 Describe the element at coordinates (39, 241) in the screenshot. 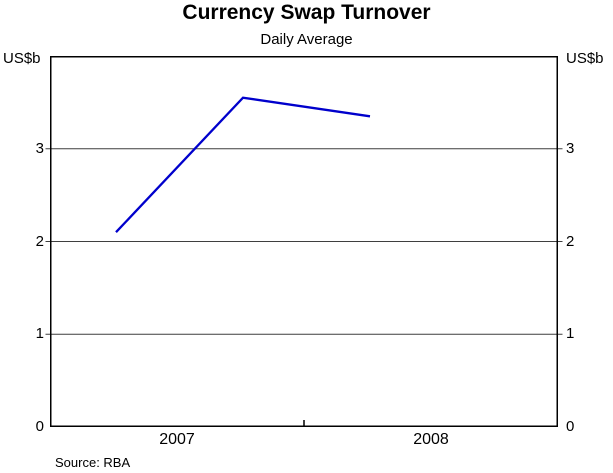

I see `y-tick-label-left-2: 2` at that location.